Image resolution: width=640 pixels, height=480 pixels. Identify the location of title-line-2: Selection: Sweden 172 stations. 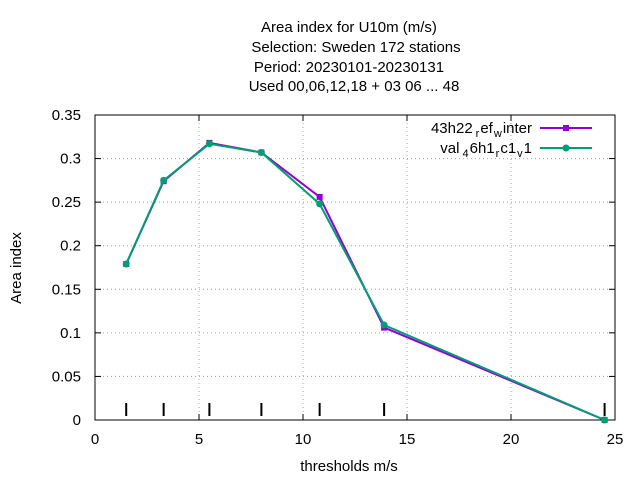
(355, 47).